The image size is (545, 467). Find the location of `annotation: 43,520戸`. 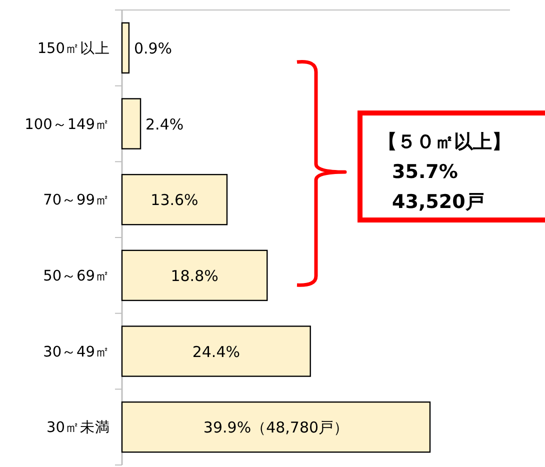

annotation: 43,520戸 is located at coordinates (438, 202).